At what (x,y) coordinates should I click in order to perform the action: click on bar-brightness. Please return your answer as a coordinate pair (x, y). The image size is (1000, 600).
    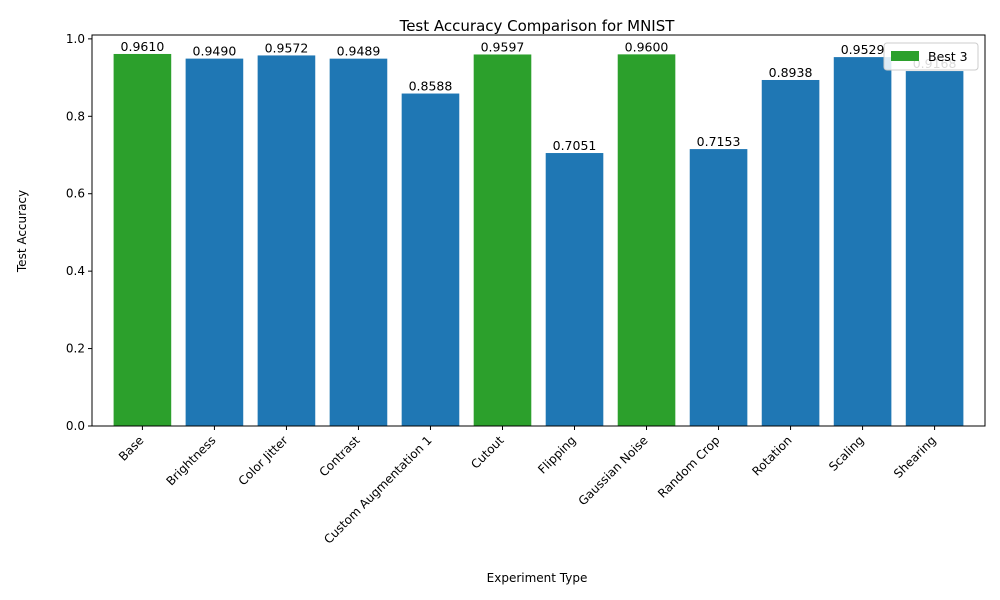
    Looking at the image, I should click on (214, 242).